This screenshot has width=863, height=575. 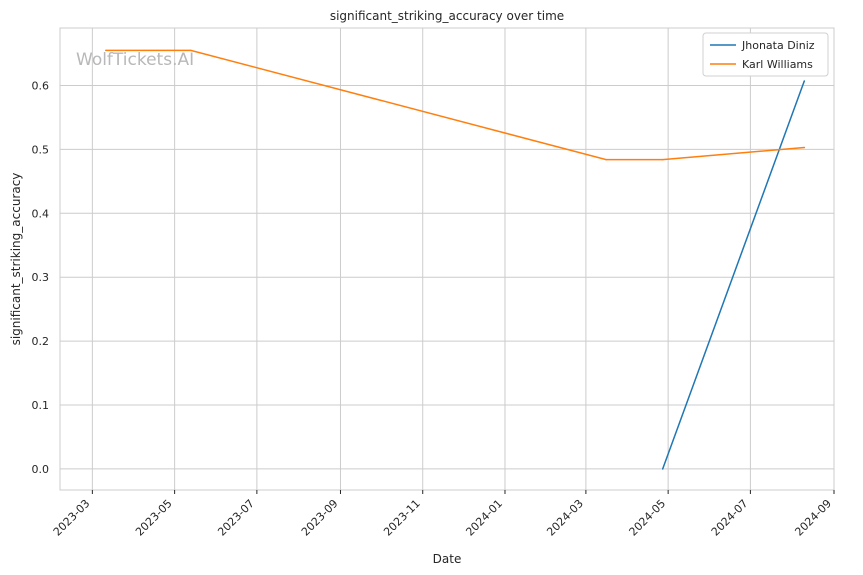 I want to click on series-line-jhonata-diniz, so click(x=733, y=275).